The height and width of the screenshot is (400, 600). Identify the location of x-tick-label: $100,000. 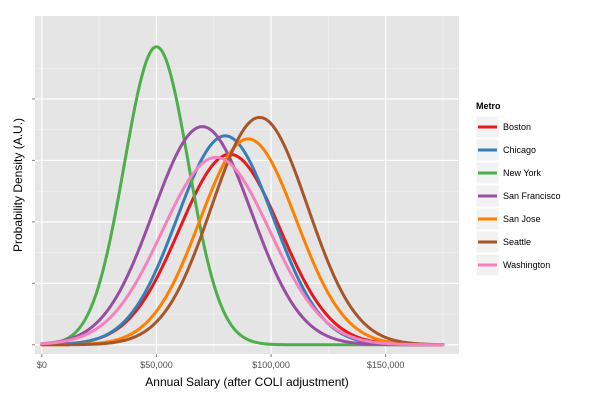
(271, 365).